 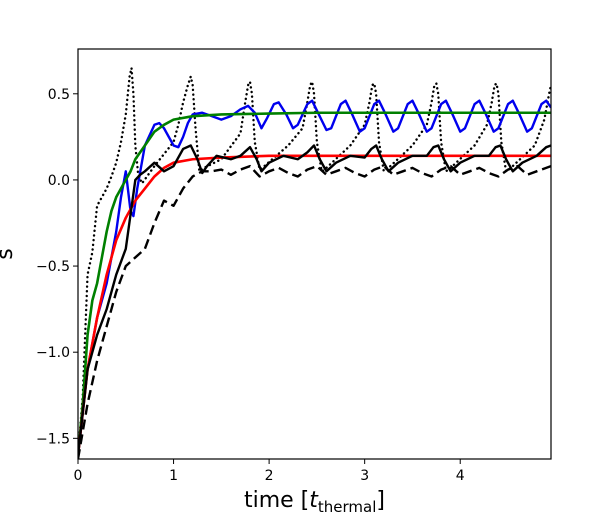 I want to click on y-axis-label: s, so click(x=9, y=253).